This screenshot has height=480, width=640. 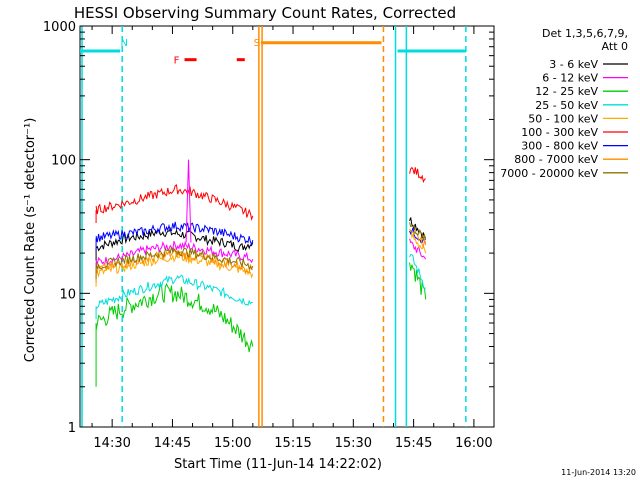 I want to click on y-tick-label-2: 100, so click(x=63, y=161).